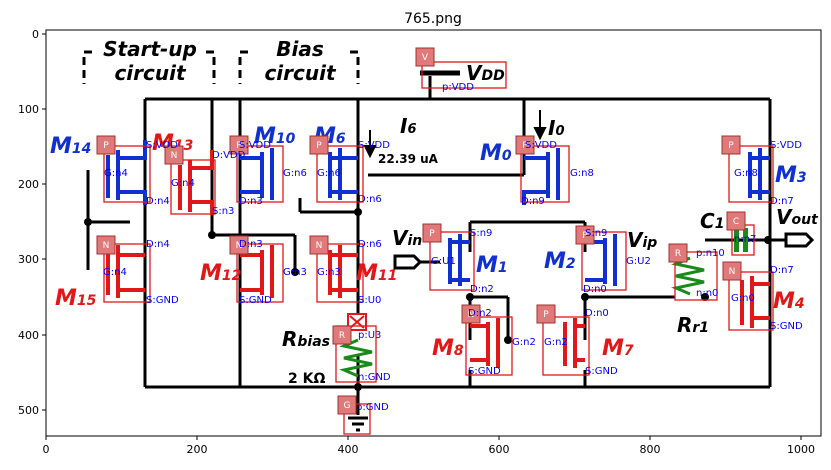 Image resolution: width=831 pixels, height=470 pixels. Describe the element at coordinates (197, 449) in the screenshot. I see `x-tick-label: 200` at that location.